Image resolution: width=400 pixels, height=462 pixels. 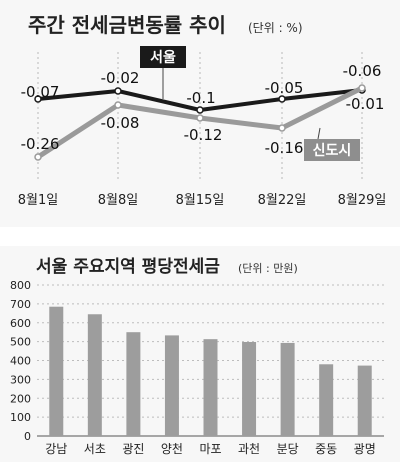 I want to click on bar-y-tick-4: 400, so click(x=20, y=361).